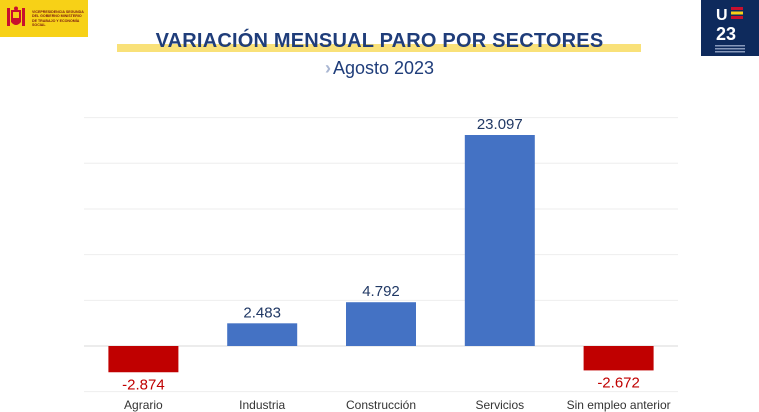  What do you see at coordinates (500, 124) in the screenshot?
I see `value-label: 23.097` at bounding box center [500, 124].